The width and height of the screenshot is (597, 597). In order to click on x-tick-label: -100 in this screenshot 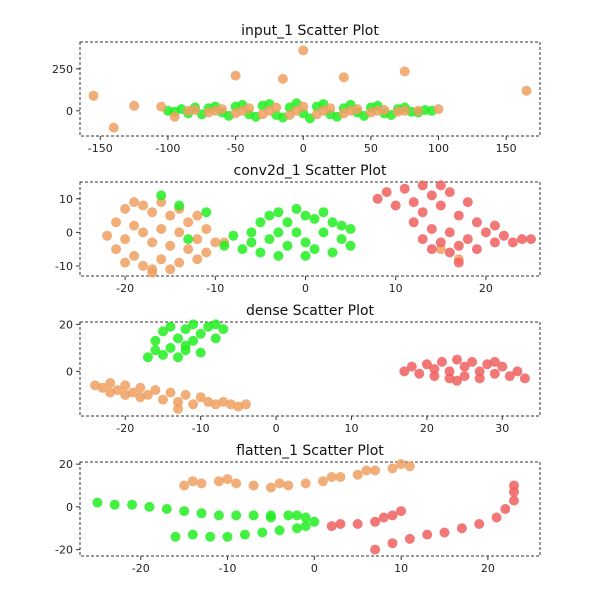, I will do `click(167, 148)`.